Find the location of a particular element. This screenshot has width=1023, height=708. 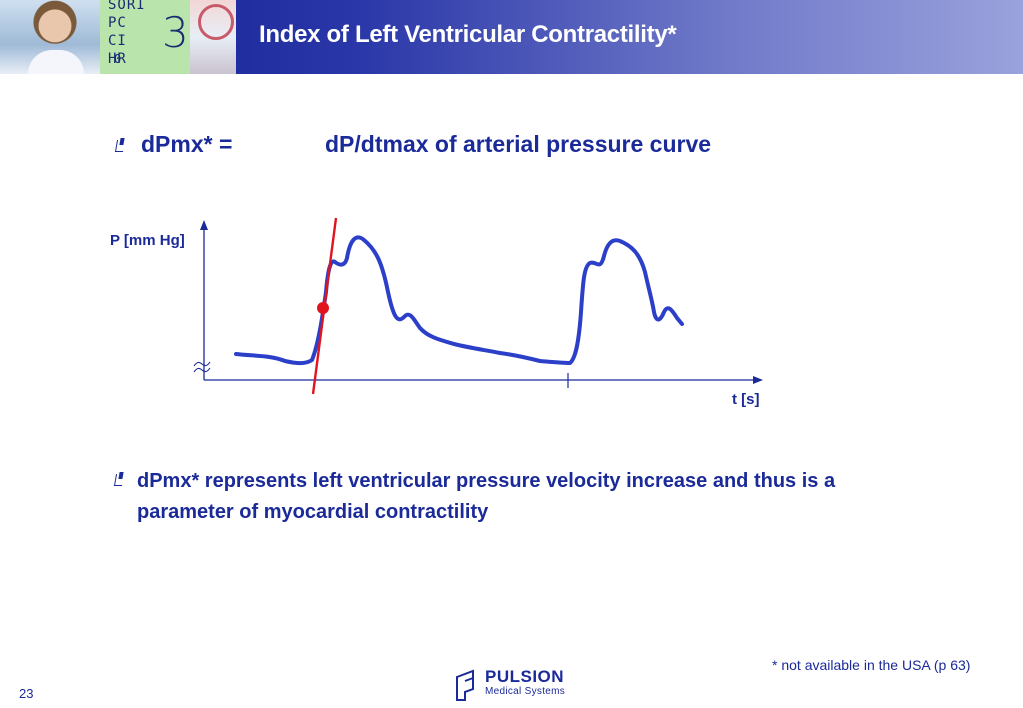

y-axis-arrow is located at coordinates (204, 225).